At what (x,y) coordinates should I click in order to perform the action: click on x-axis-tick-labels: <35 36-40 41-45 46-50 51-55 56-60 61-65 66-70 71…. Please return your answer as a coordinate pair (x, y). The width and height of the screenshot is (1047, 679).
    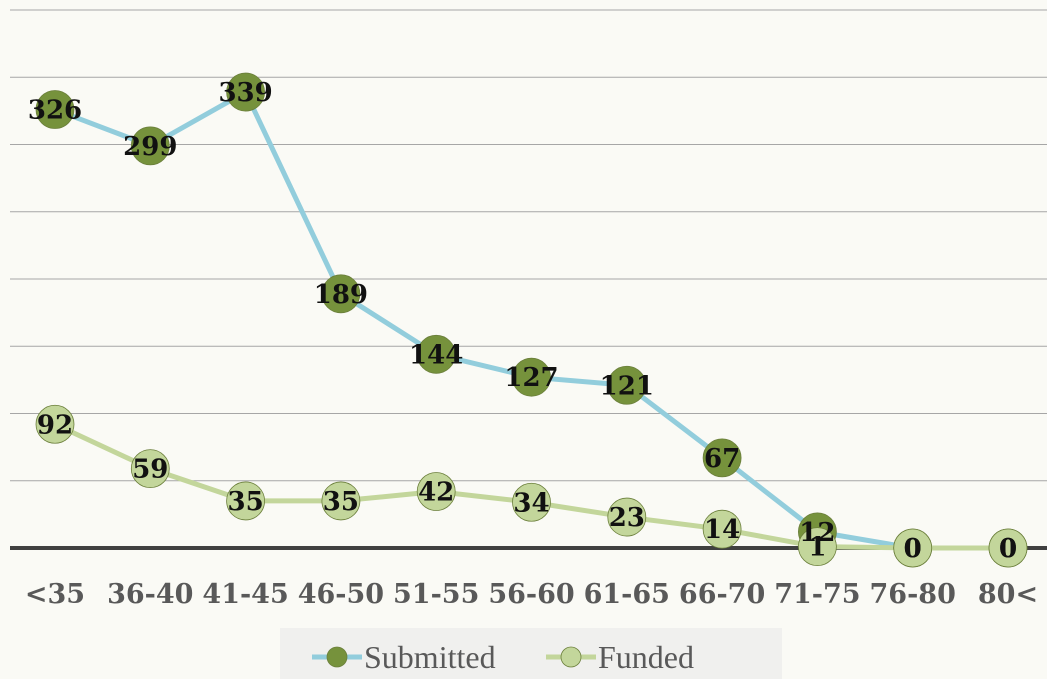
    Looking at the image, I should click on (531, 594).